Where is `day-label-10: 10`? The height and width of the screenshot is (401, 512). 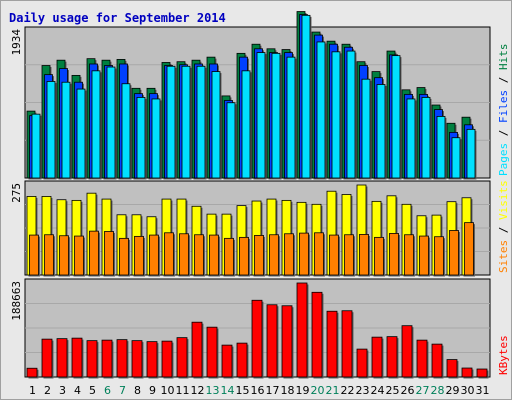 day-label-10: 10 is located at coordinates (168, 390).